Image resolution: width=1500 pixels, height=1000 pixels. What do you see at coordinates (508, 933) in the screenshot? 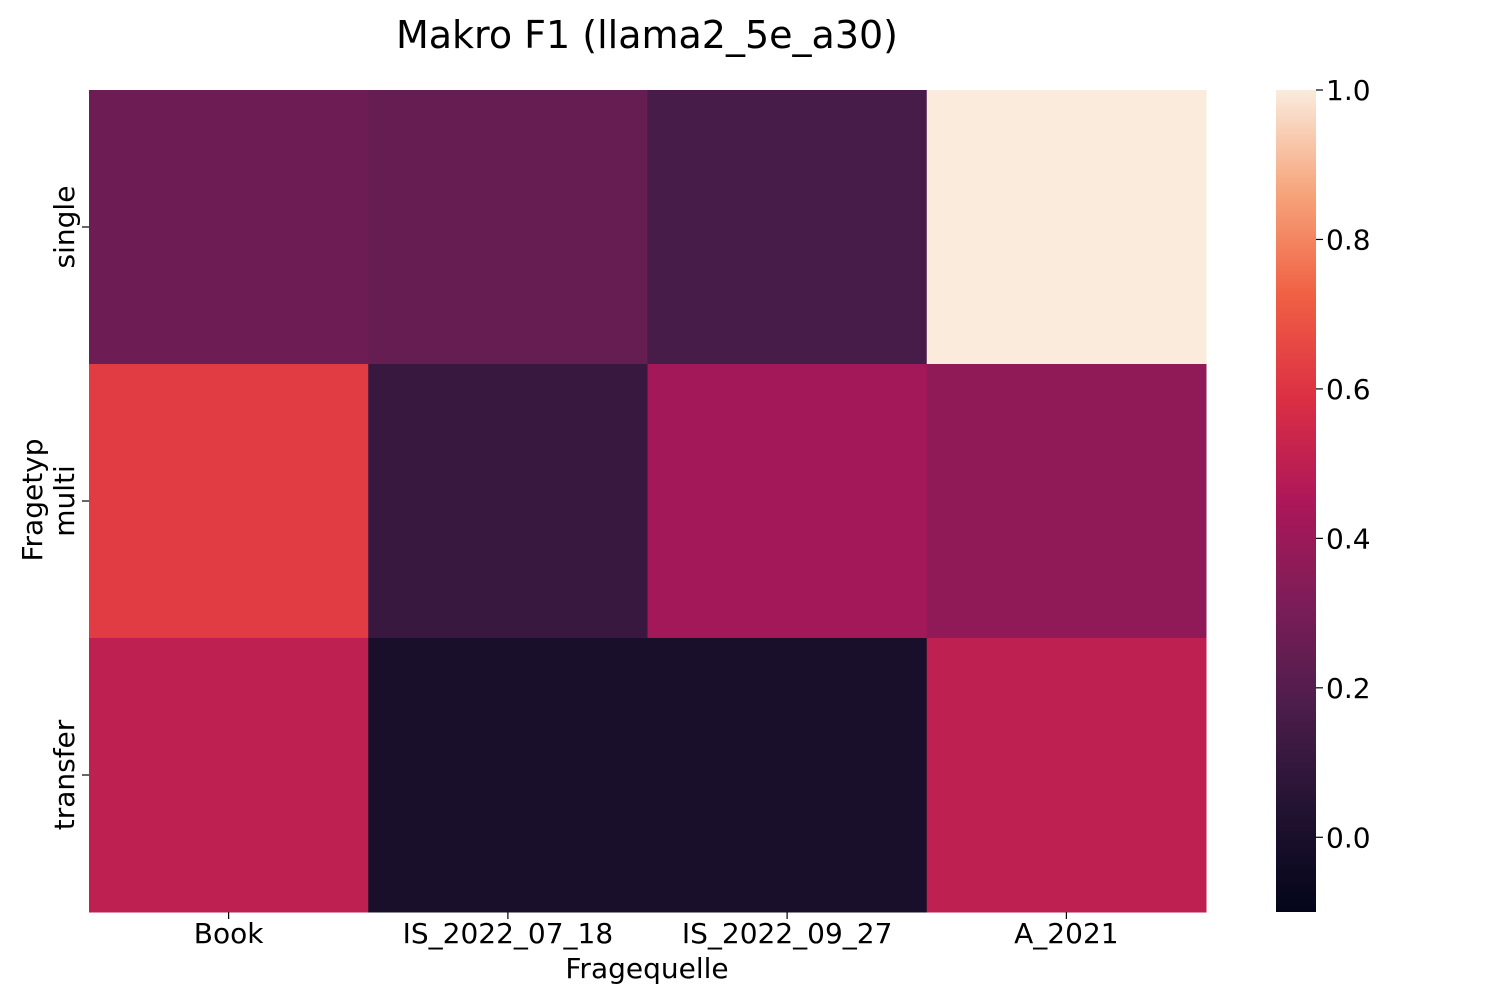
I see `x-tick-label: IS_2022_07_18` at bounding box center [508, 933].